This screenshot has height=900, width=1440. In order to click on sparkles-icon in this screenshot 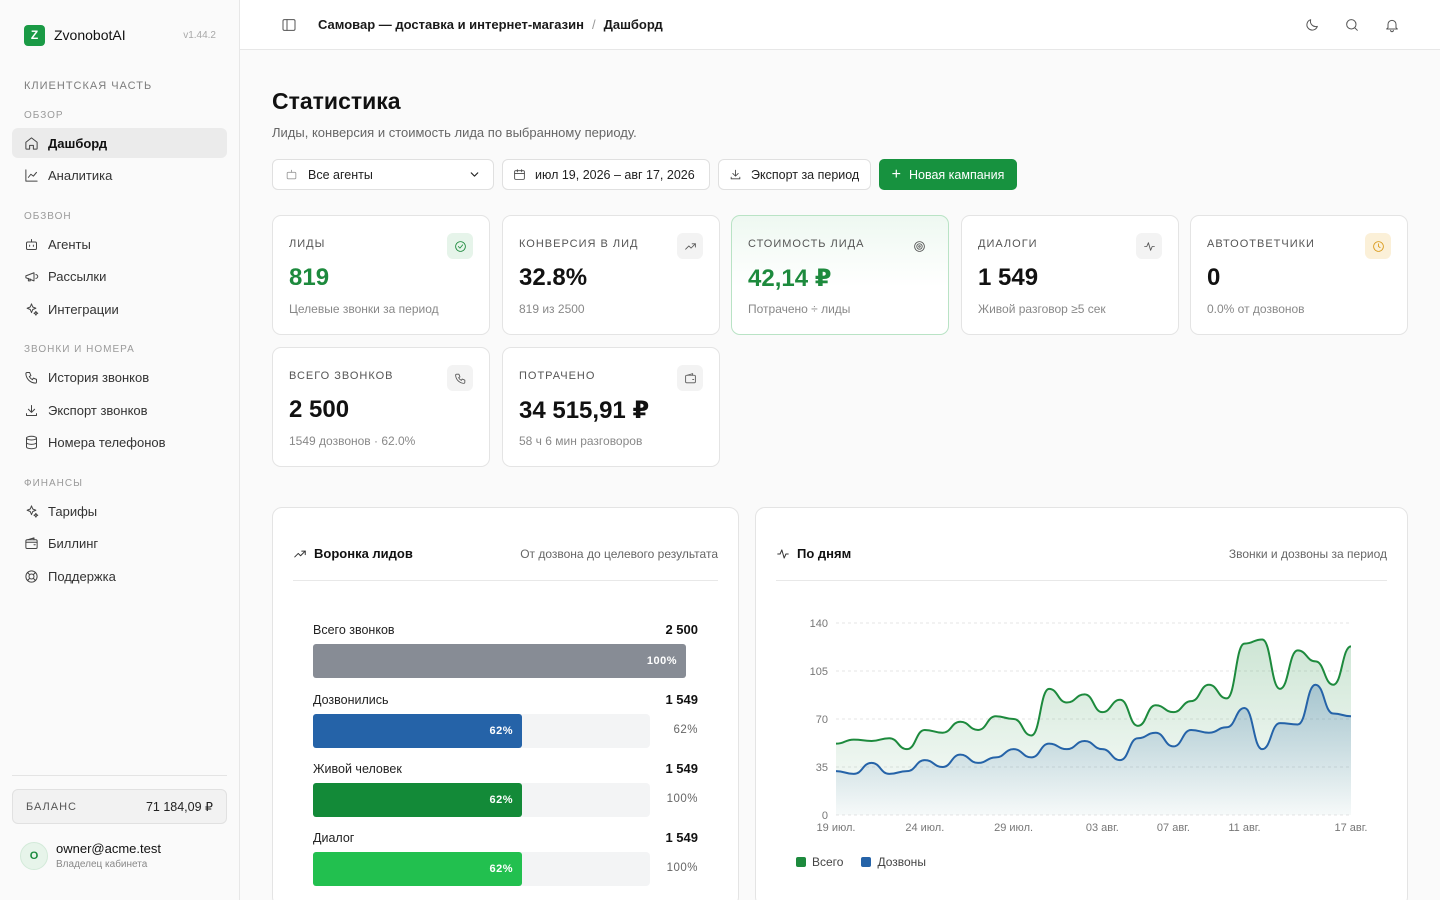, I will do `click(32, 511)`.